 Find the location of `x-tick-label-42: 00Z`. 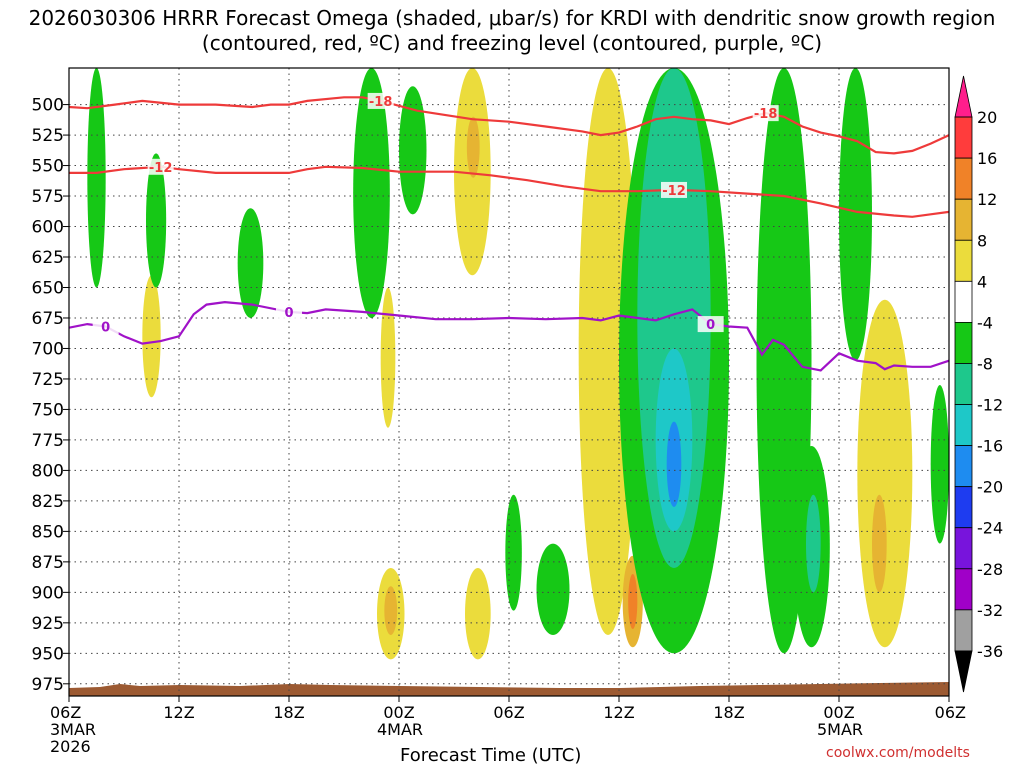

x-tick-label-42: 00Z is located at coordinates (838, 712).